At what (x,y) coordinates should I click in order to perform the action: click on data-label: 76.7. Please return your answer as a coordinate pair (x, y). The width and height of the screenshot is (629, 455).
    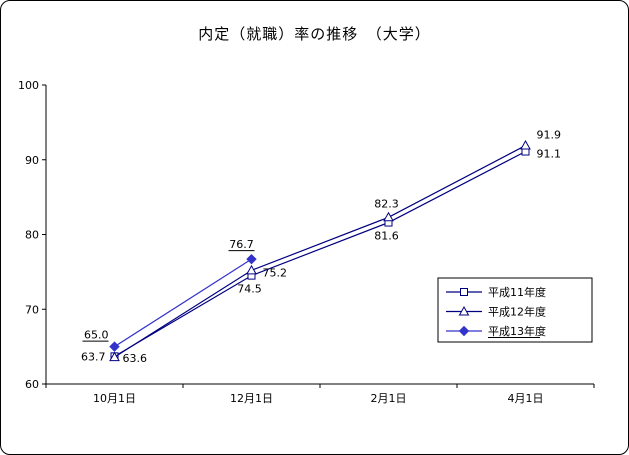
    Looking at the image, I should click on (241, 244).